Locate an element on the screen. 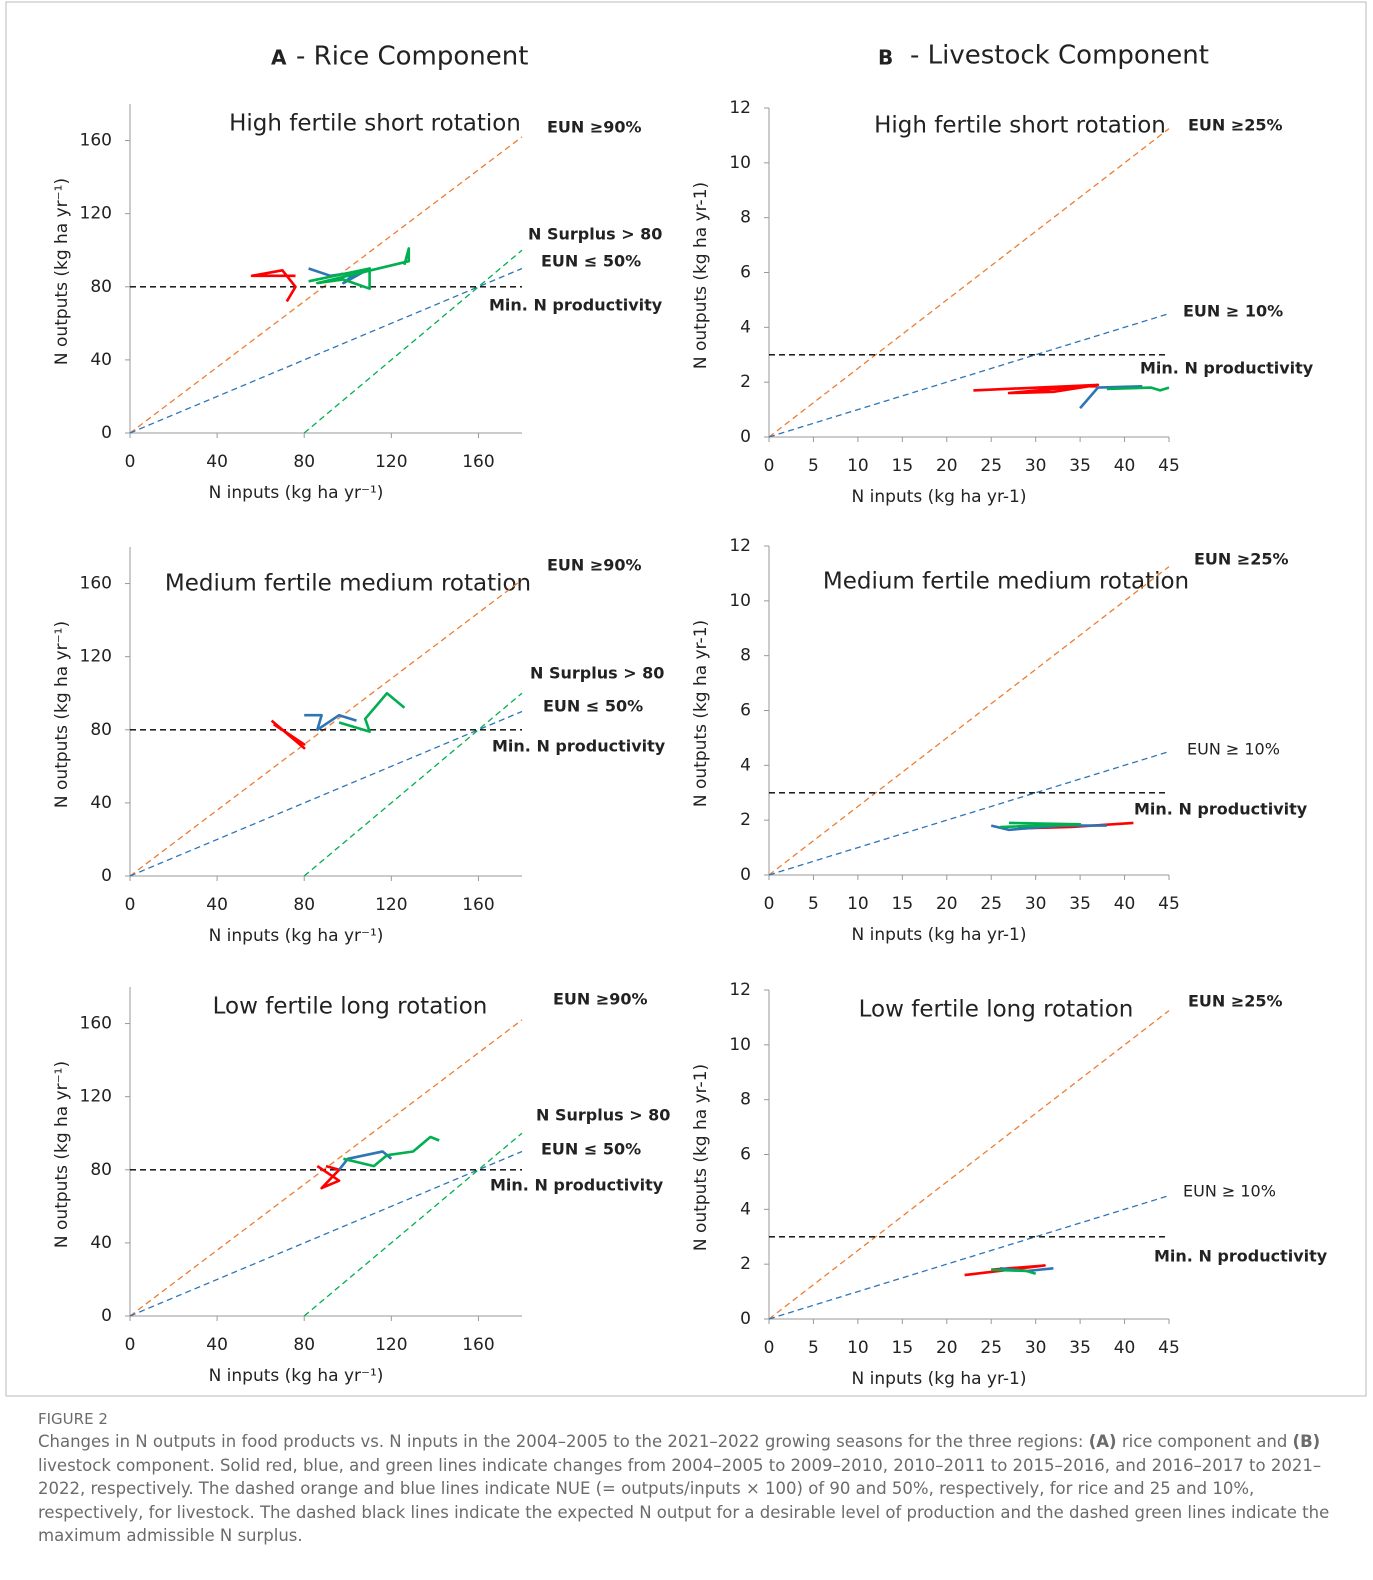 The width and height of the screenshot is (1373, 1580). x-axis-label: N inputs (kg ha yr-1) is located at coordinates (939, 1379).